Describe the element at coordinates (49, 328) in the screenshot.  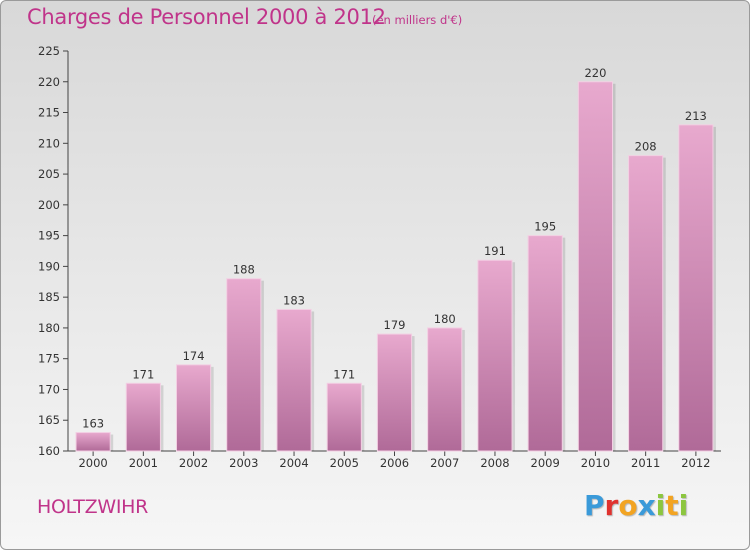
I see `y-tick-label: 180` at that location.